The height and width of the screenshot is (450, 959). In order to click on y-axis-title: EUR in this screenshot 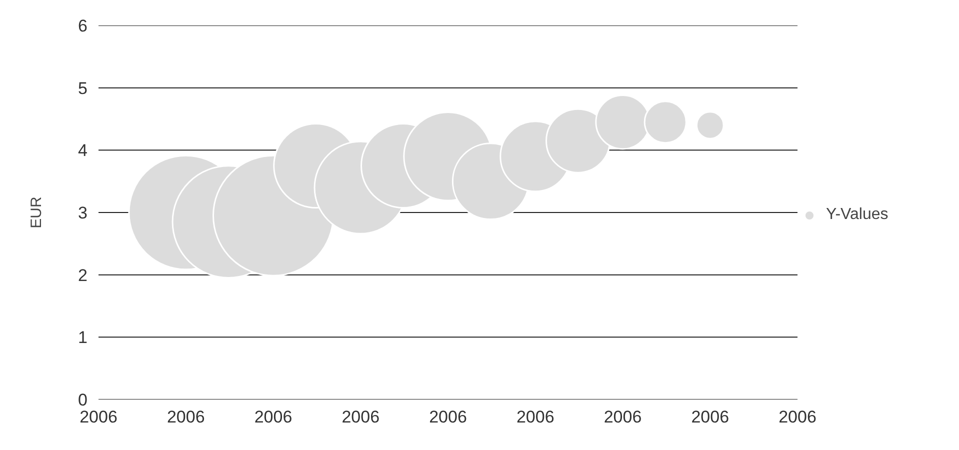, I will do `click(37, 212)`.